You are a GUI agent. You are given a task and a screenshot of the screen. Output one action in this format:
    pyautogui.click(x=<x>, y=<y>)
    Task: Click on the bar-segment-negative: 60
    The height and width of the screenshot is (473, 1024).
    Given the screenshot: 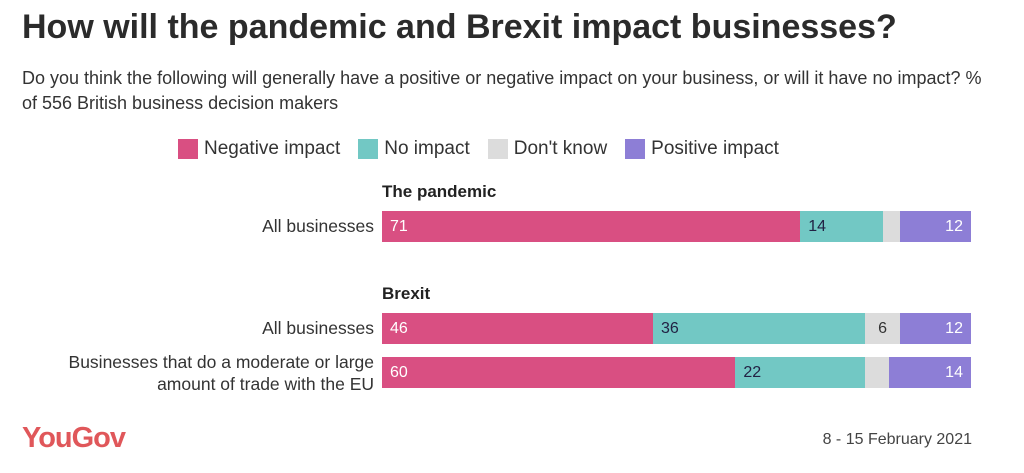 What is the action you would take?
    pyautogui.click(x=559, y=372)
    